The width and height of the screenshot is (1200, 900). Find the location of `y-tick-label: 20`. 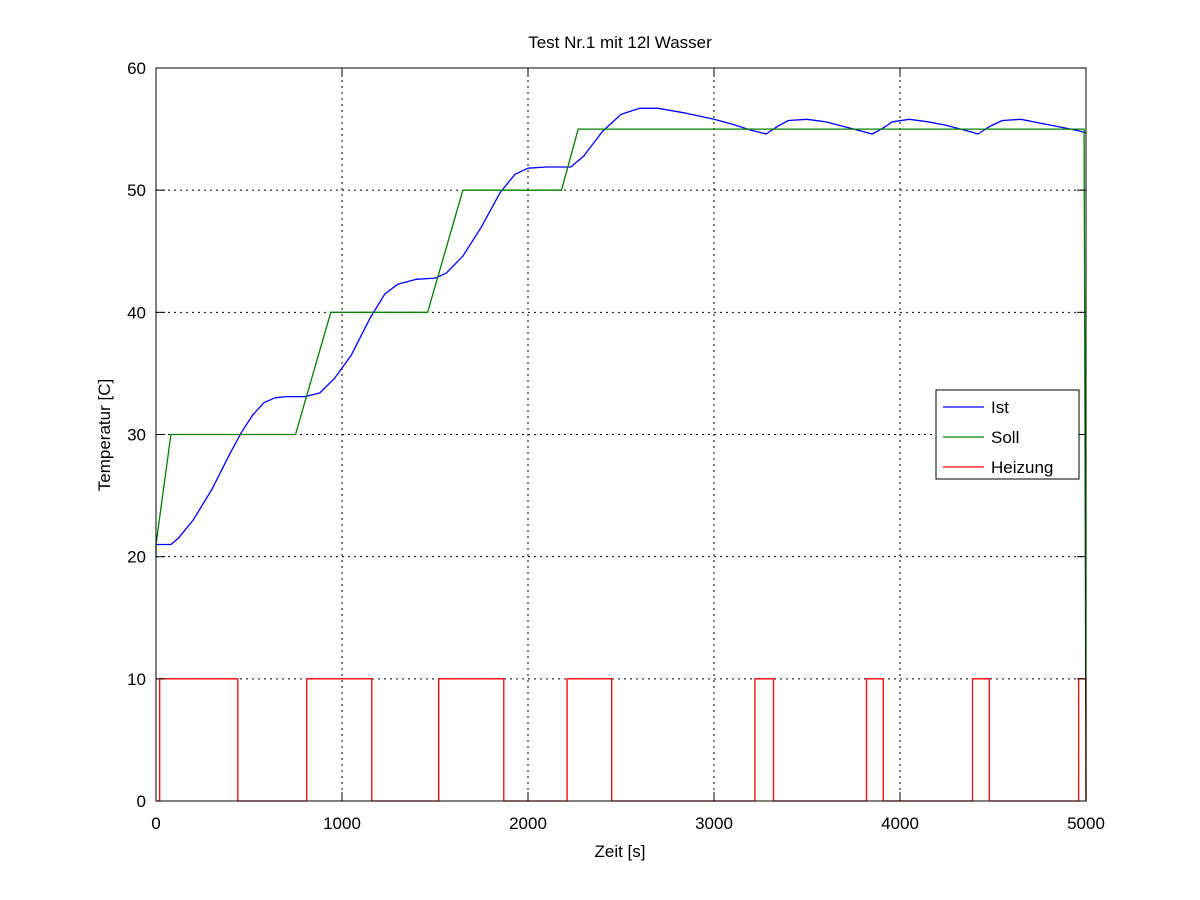

y-tick-label: 20 is located at coordinates (136, 557).